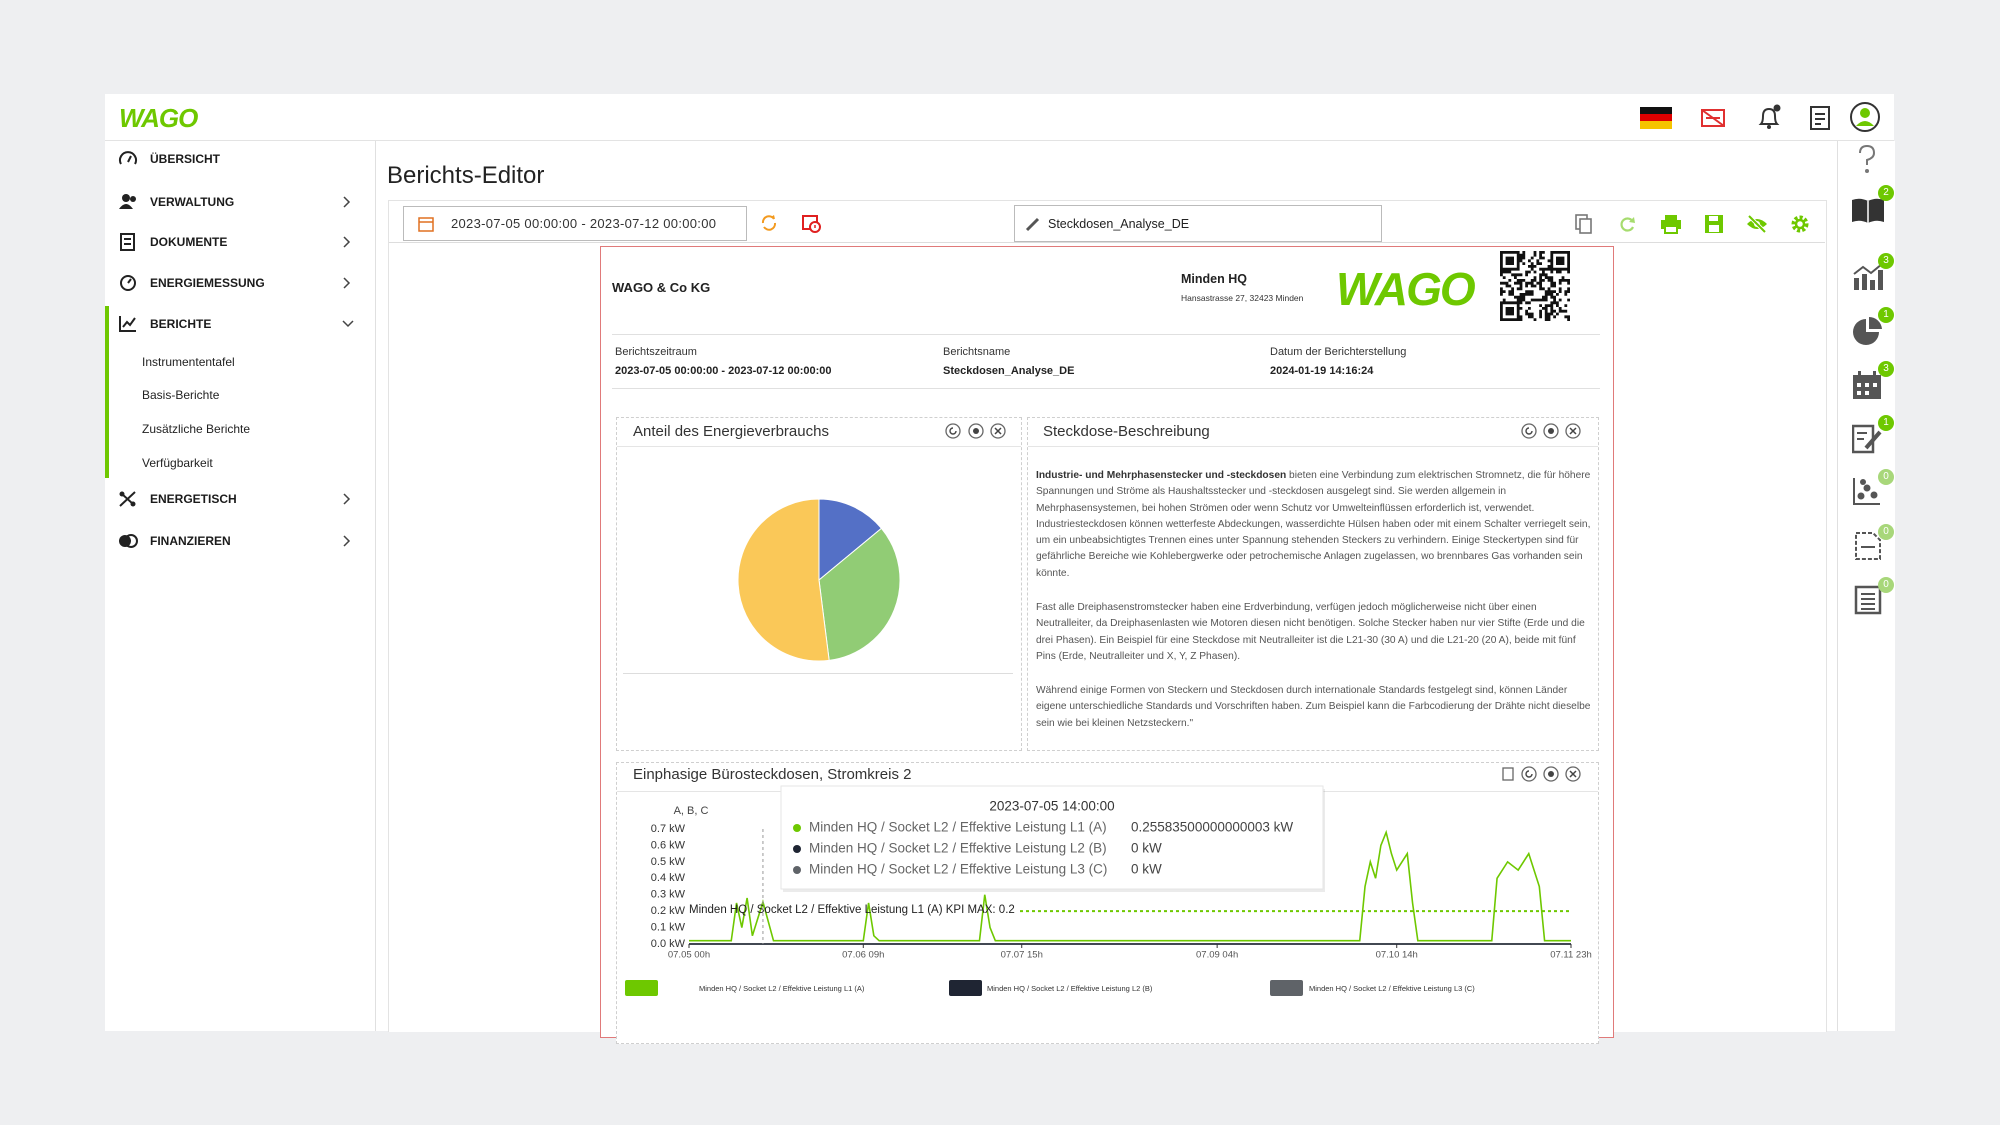  Describe the element at coordinates (1868, 277) in the screenshot. I see `chart-icon` at that location.